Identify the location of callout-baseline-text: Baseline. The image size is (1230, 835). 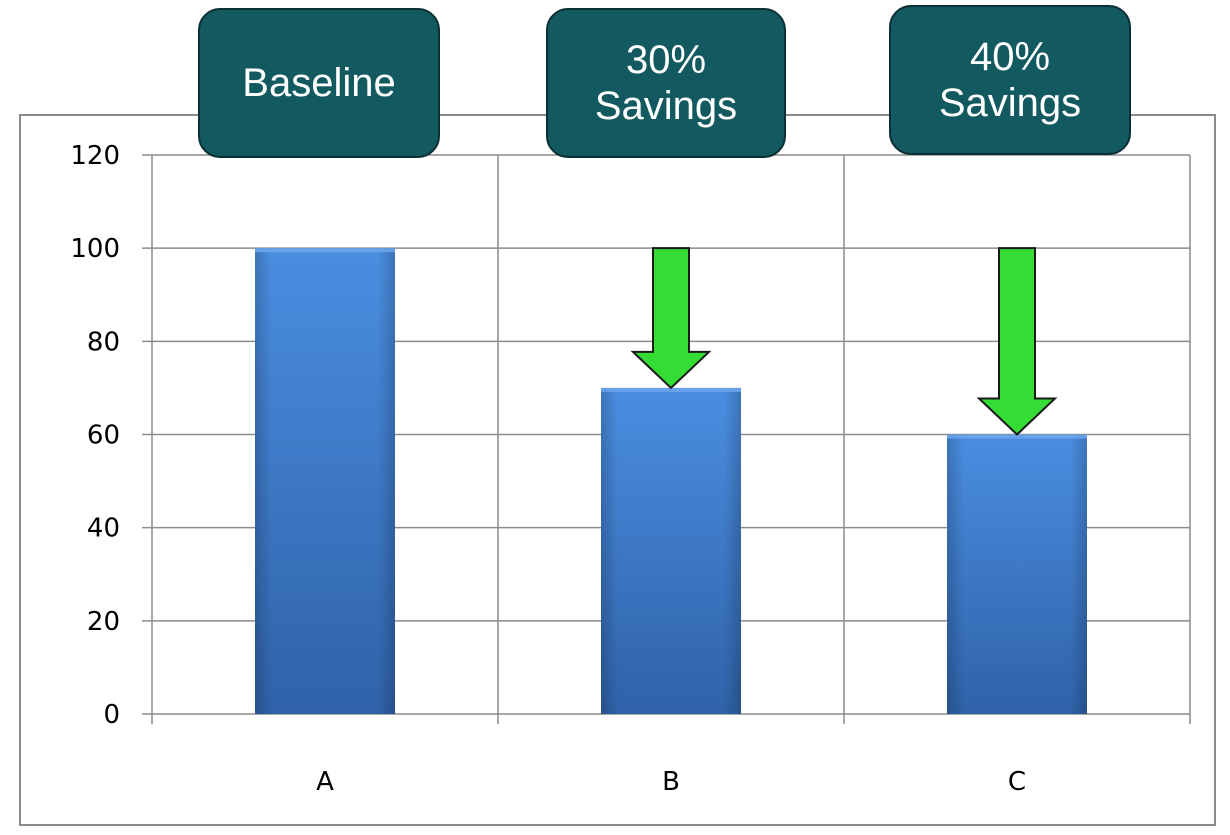
(319, 83).